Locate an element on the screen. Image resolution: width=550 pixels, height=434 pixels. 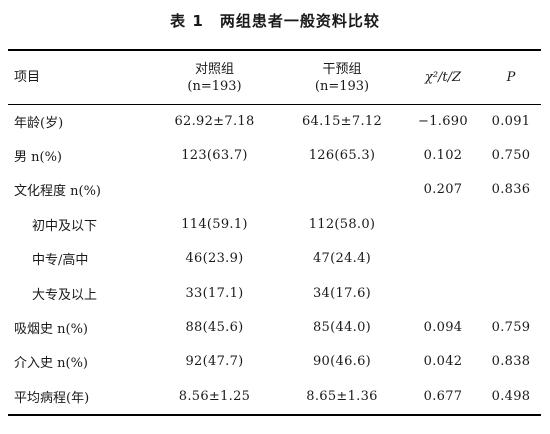
row-intervention-value is located at coordinates (342, 190).